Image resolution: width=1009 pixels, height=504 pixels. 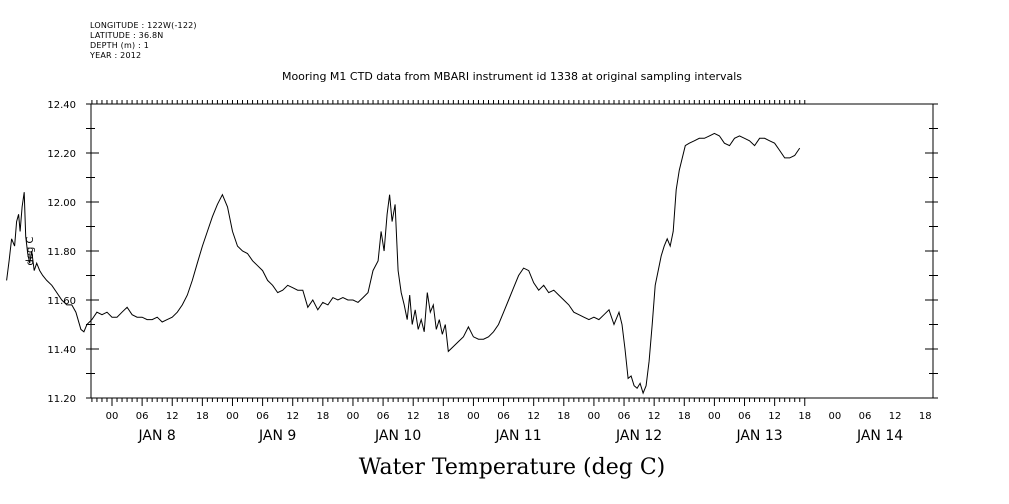 I want to click on y-tick-labels: 11.20 11.40 11.60 11.80 12.00 12.20 12.40, so click(x=61, y=252).